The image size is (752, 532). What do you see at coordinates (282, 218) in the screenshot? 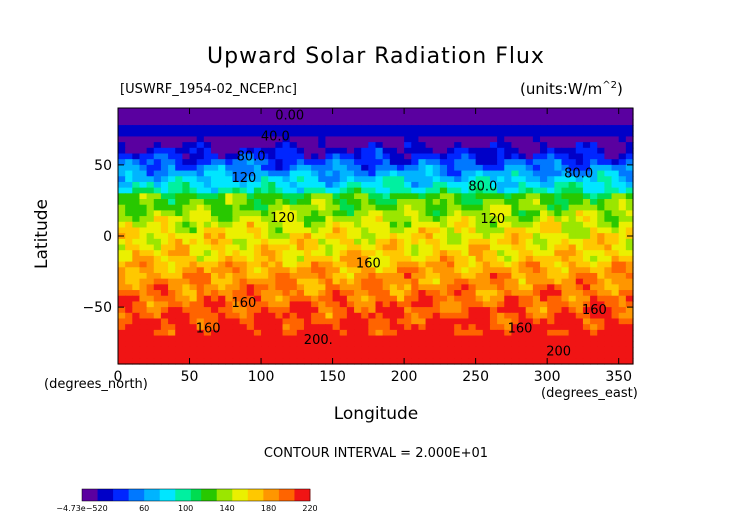
I see `contour-label: 120` at bounding box center [282, 218].